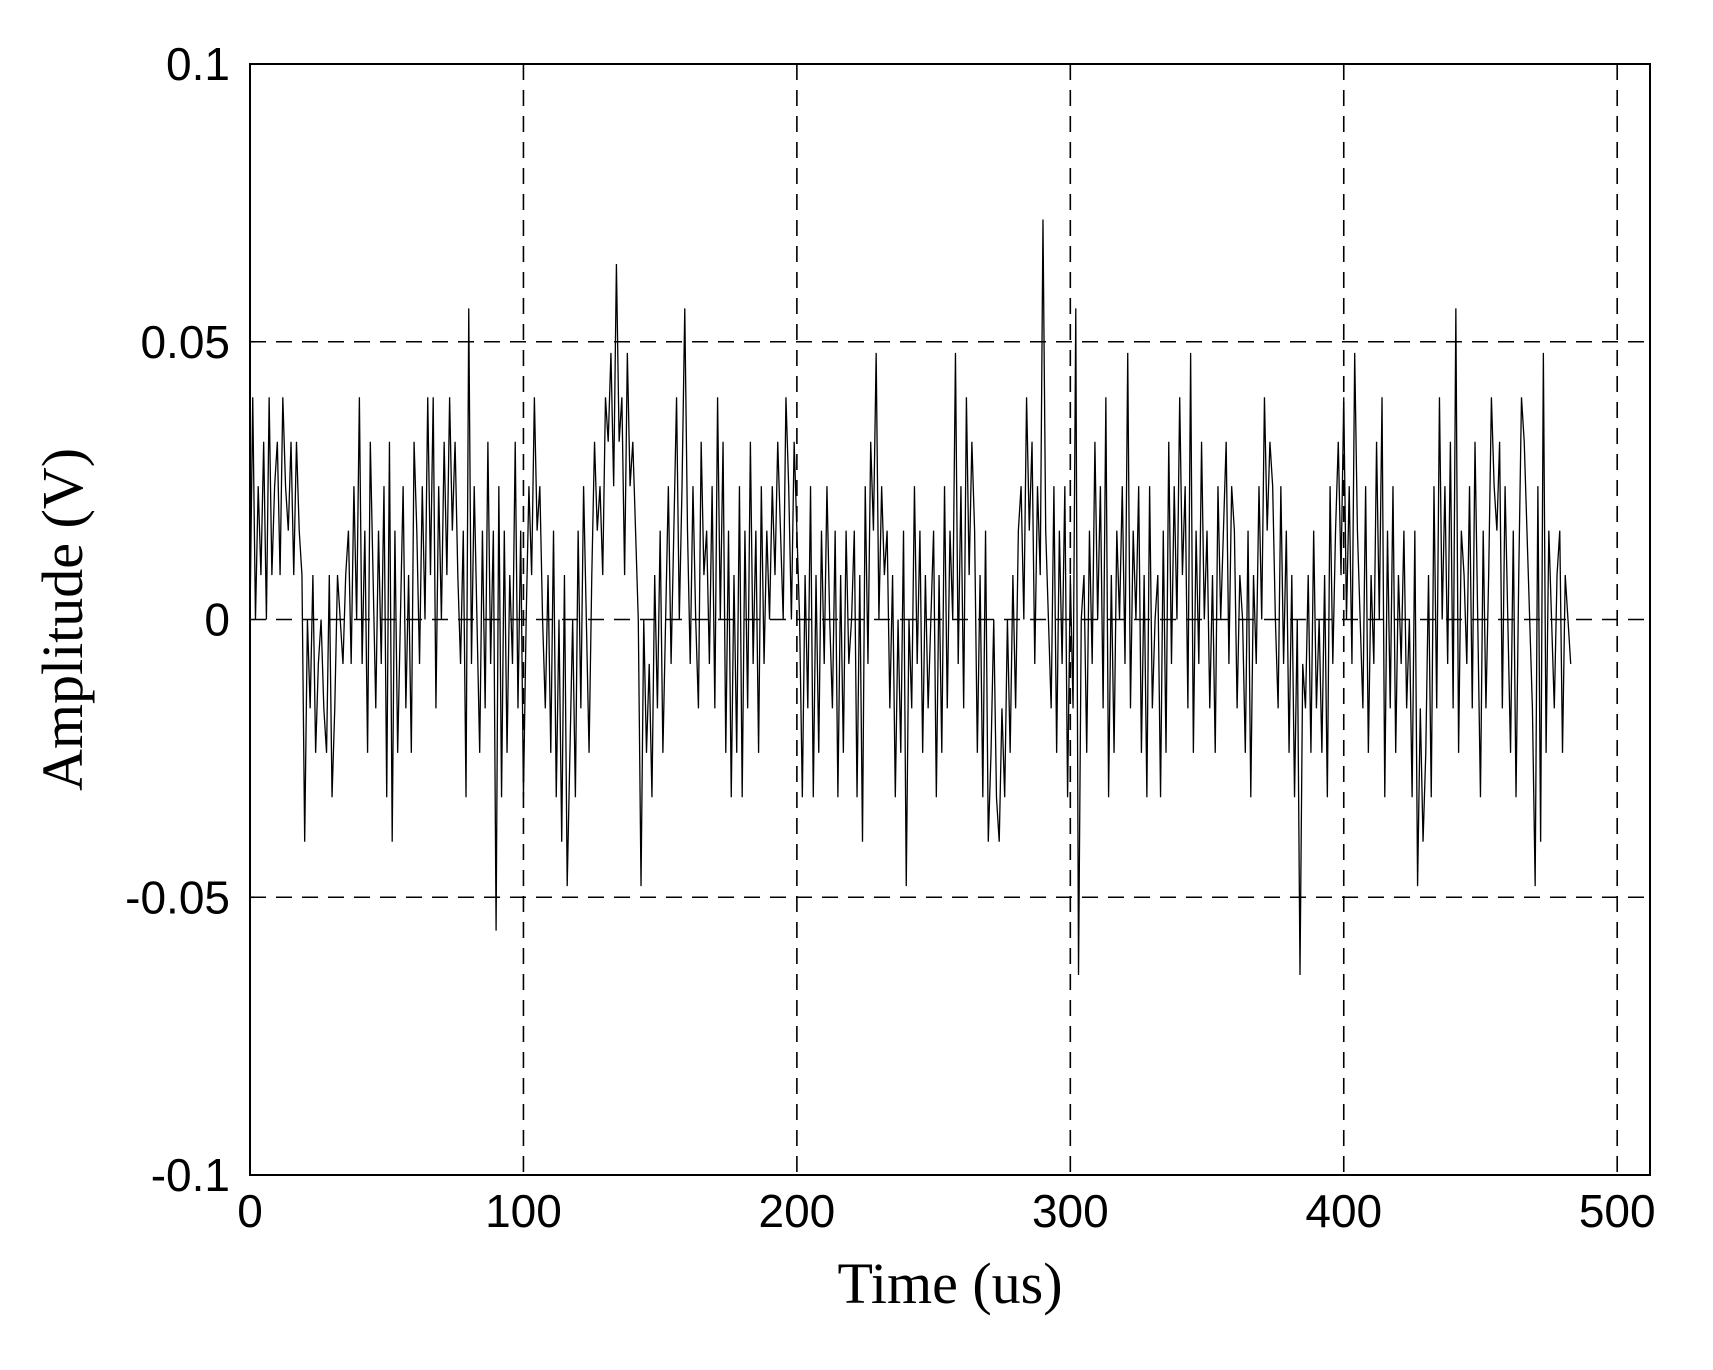 The height and width of the screenshot is (1370, 1713). I want to click on y-tick-label: 0, so click(217, 620).